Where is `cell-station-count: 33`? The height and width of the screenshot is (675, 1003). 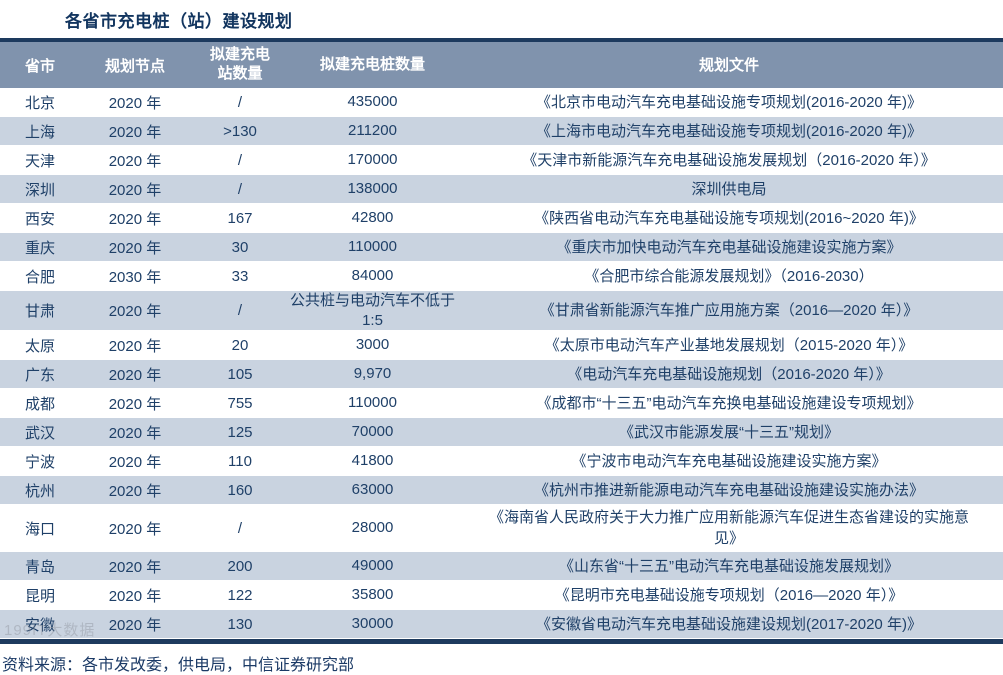 cell-station-count: 33 is located at coordinates (240, 276).